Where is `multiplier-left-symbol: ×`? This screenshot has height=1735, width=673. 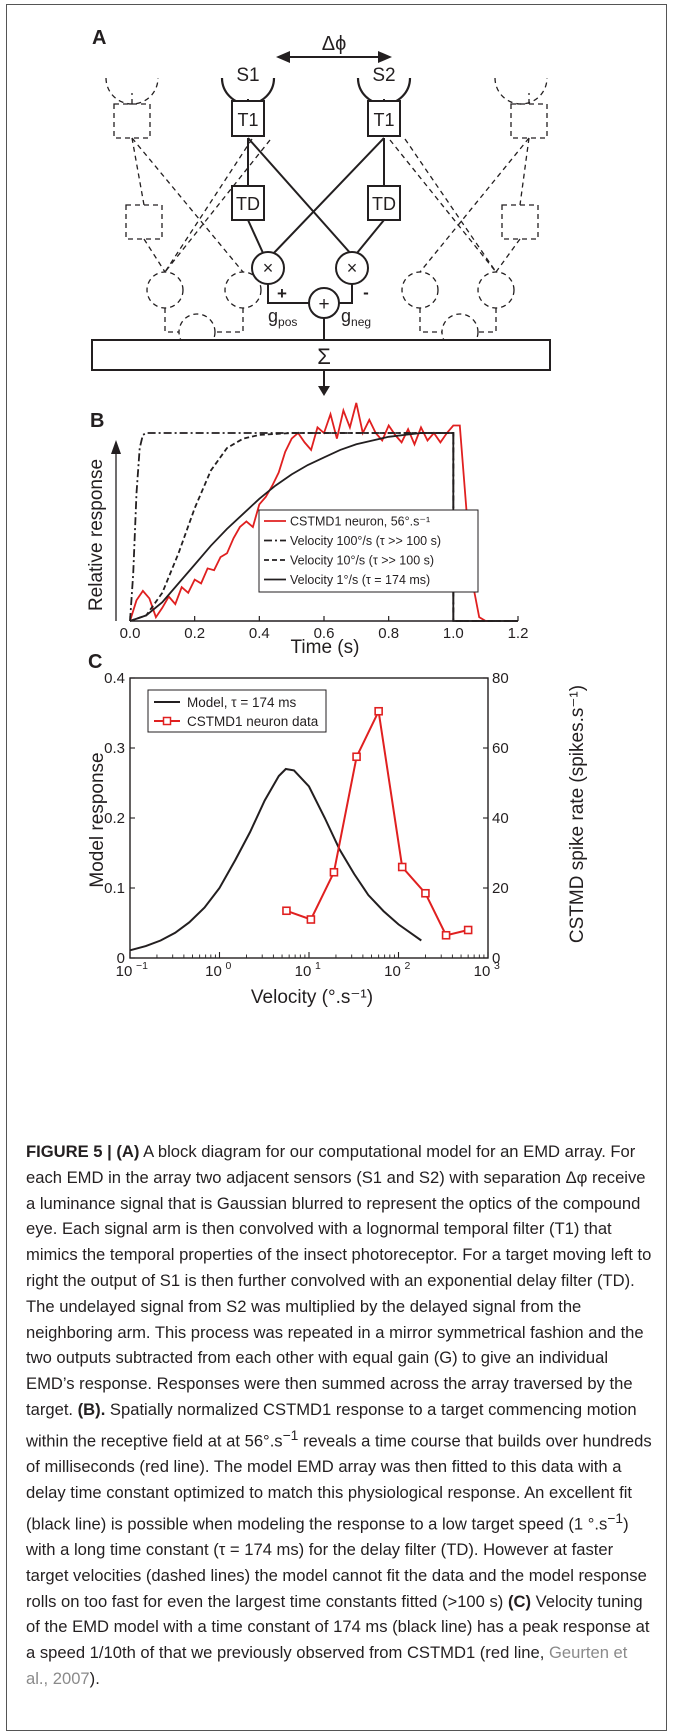 multiplier-left-symbol: × is located at coordinates (268, 268).